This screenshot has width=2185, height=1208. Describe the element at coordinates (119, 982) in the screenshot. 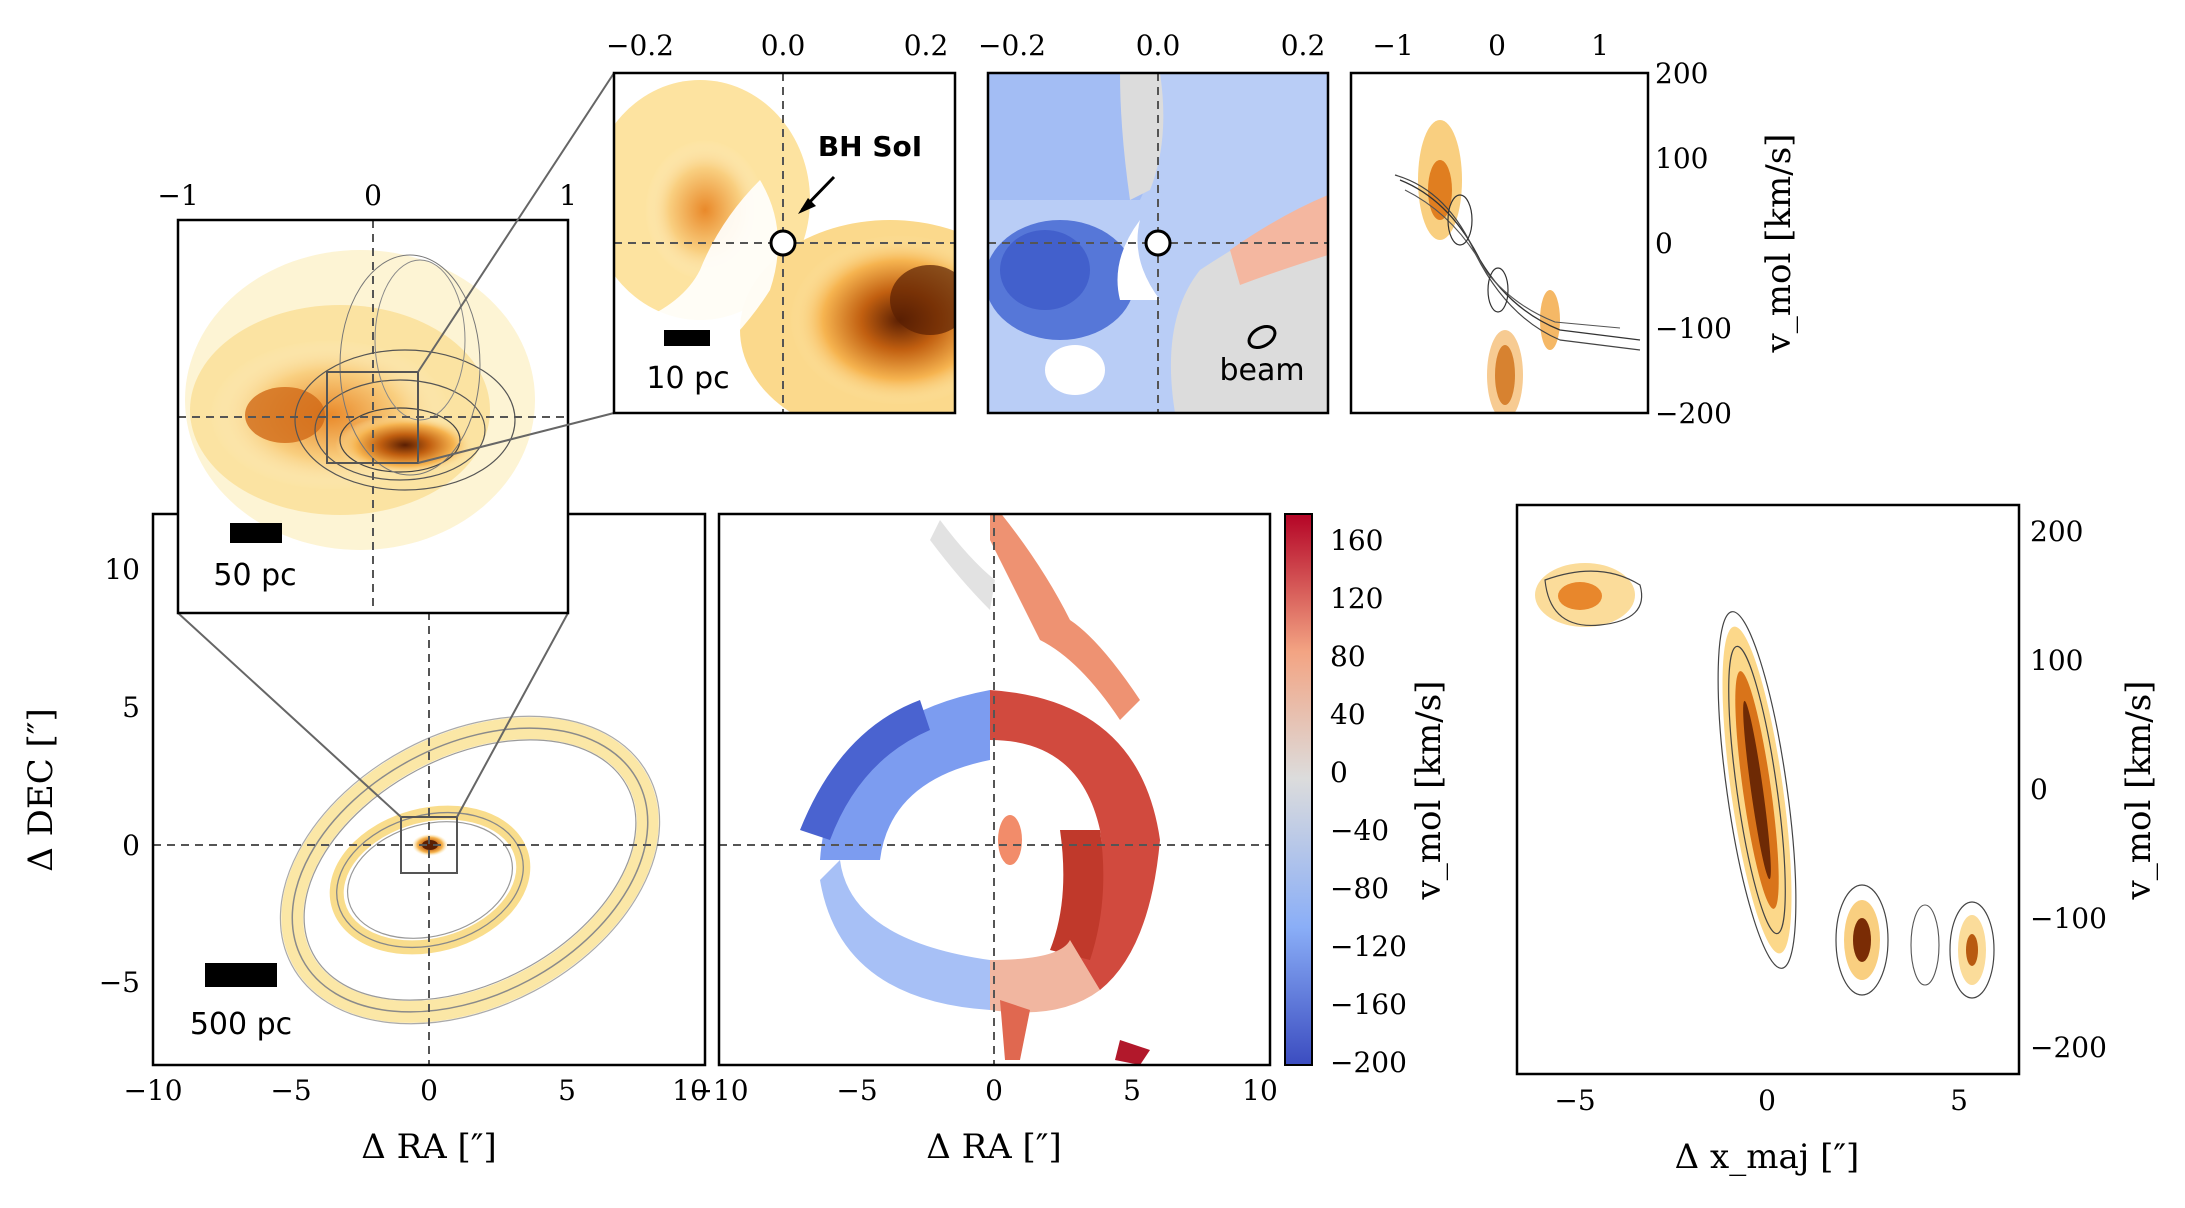

I see `ytick-label: −5` at that location.